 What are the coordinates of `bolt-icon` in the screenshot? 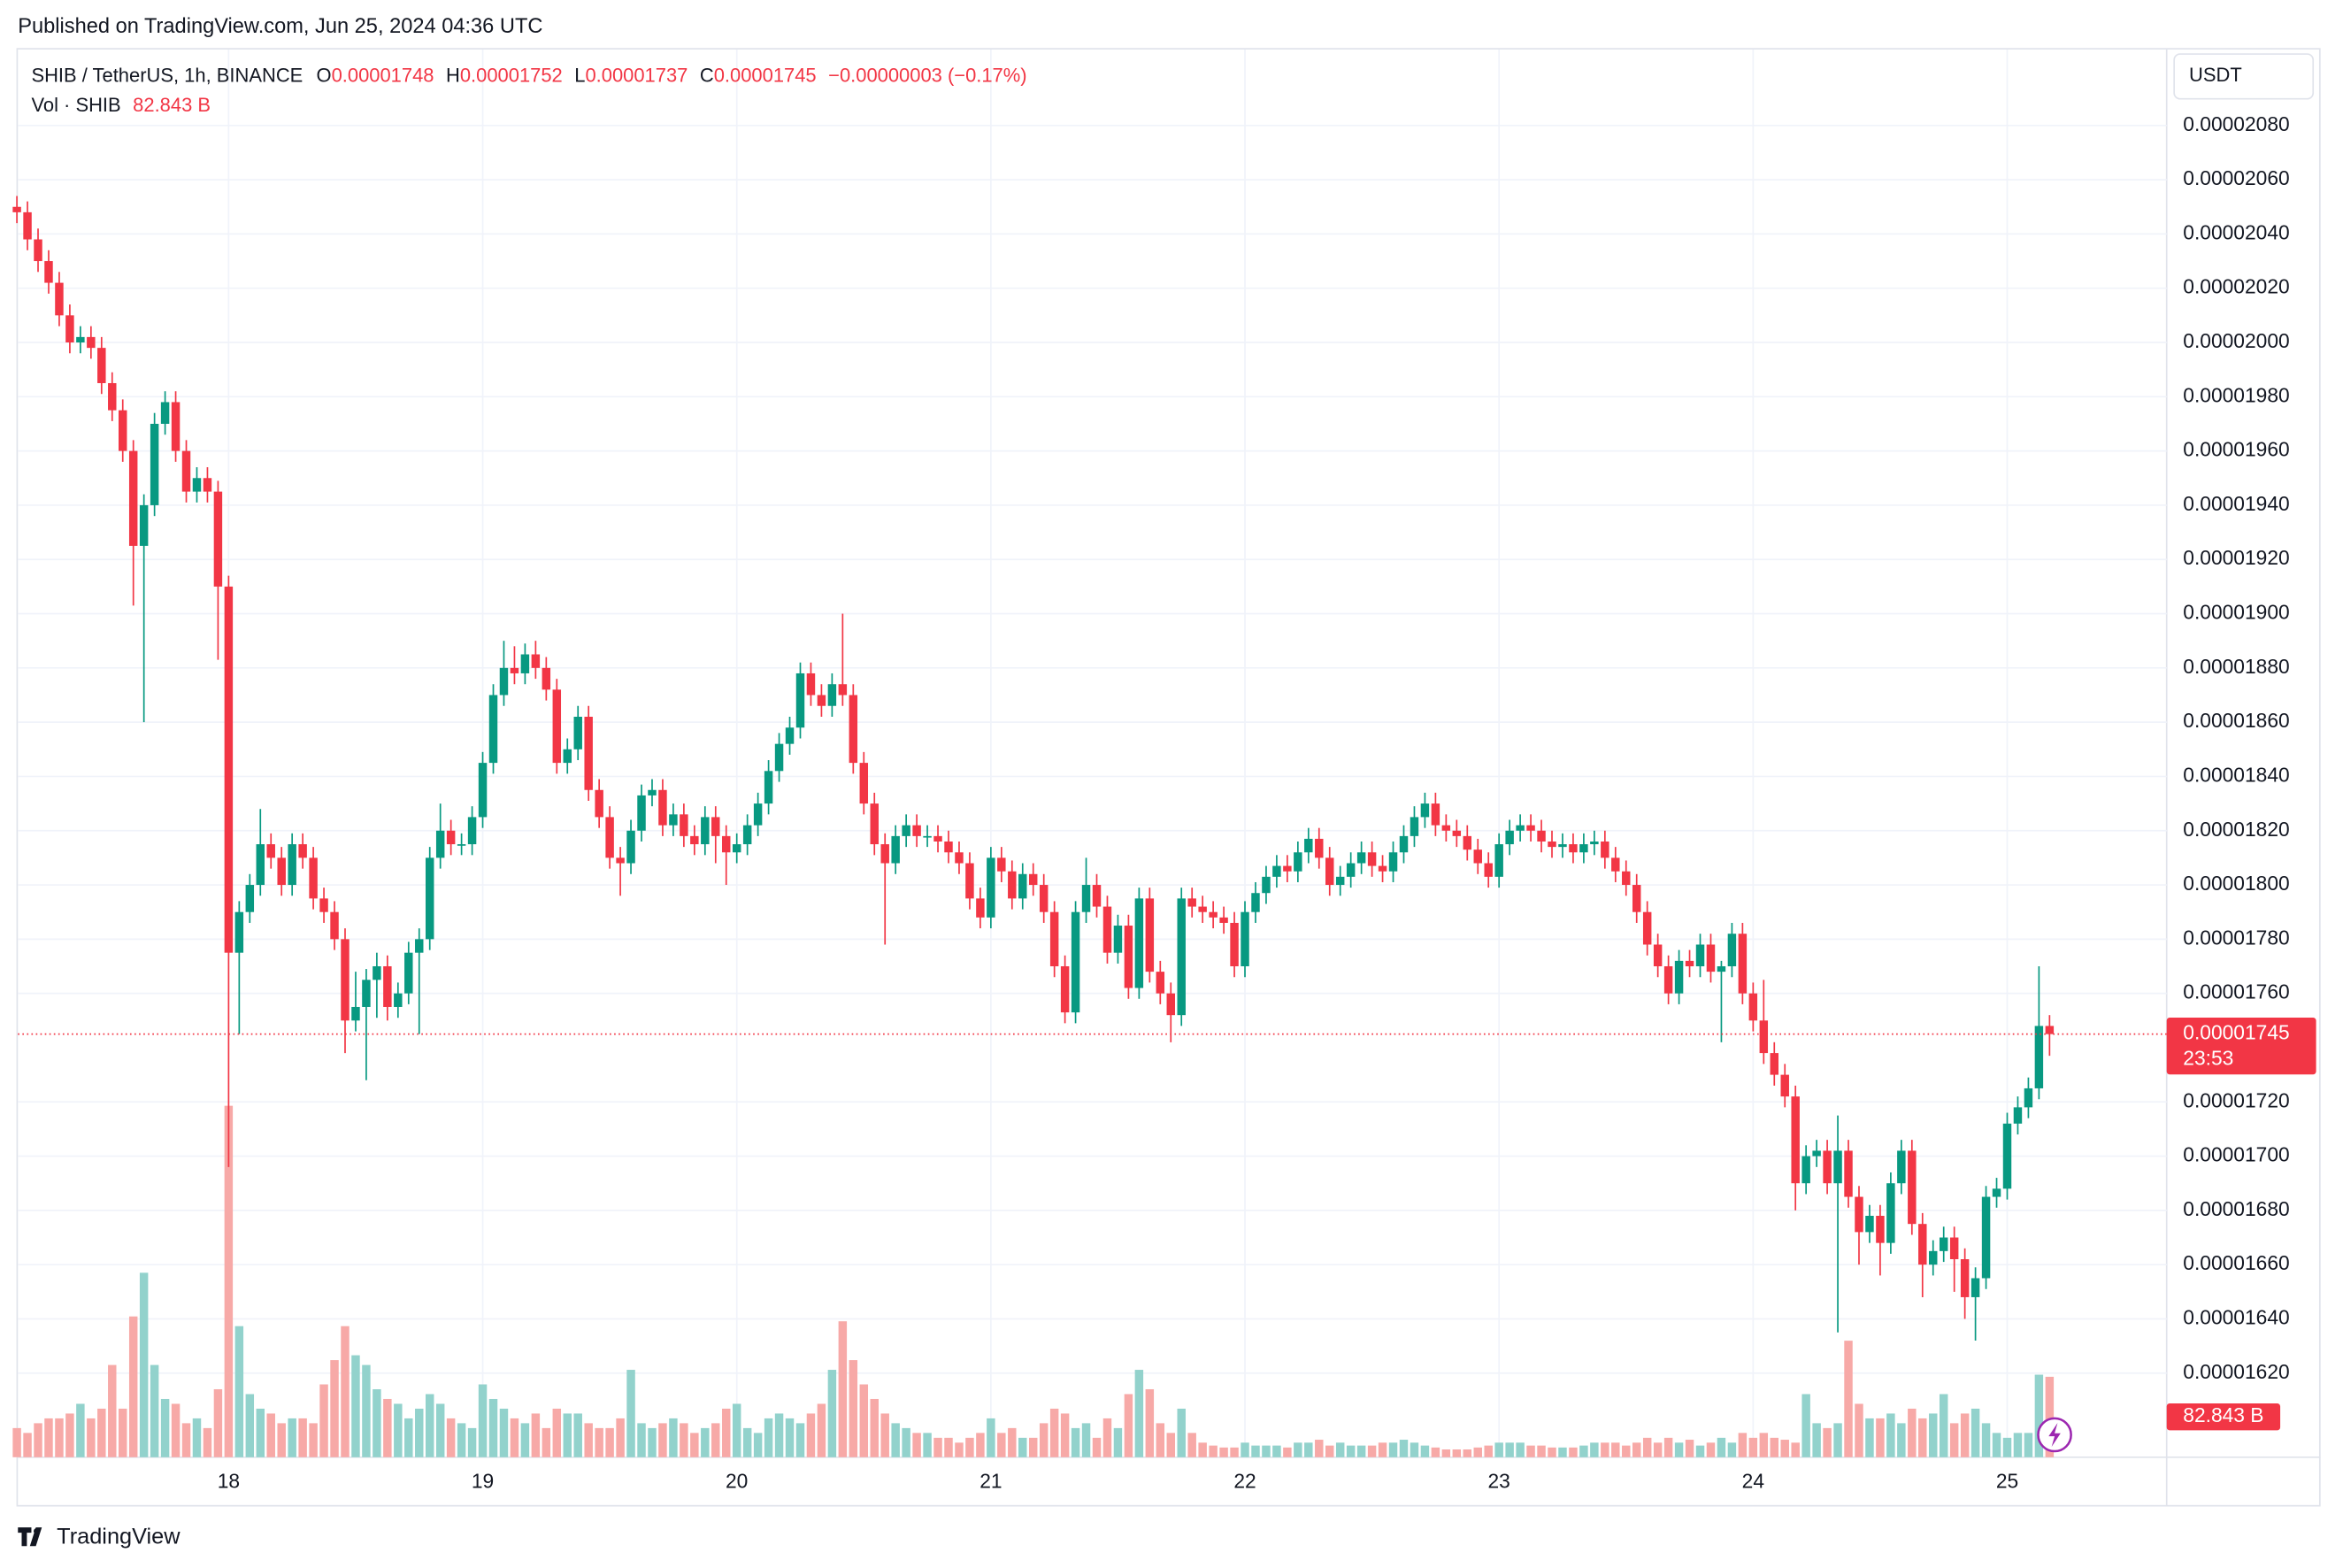 It's located at (2054, 1435).